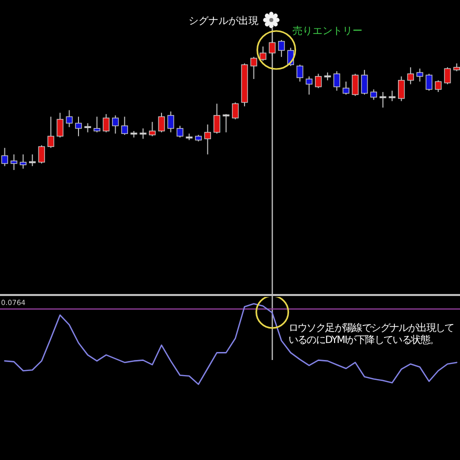  What do you see at coordinates (371, 335) in the screenshot?
I see `annotation: ロウソク足が陽線でシグナルが出現しているのにDYMIが下降している状態。` at bounding box center [371, 335].